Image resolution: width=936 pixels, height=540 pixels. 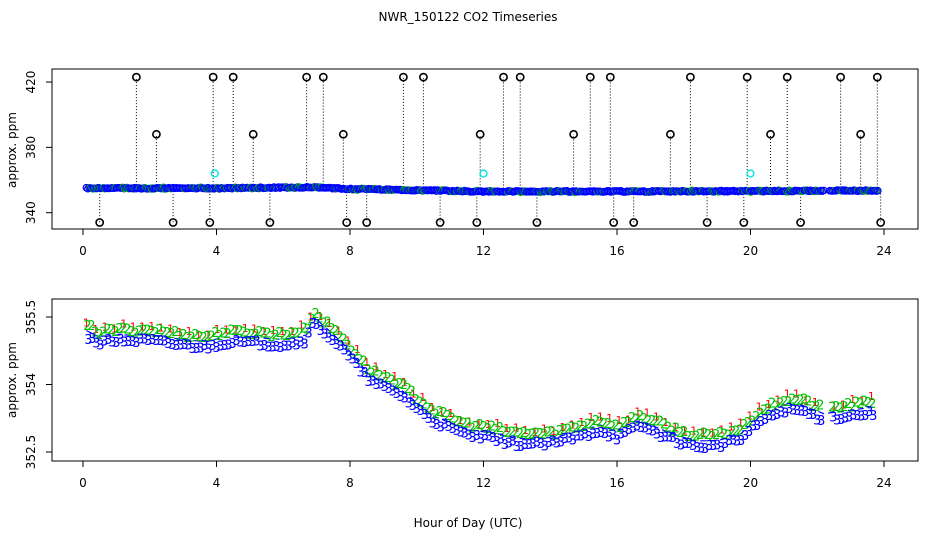 I want to click on top-y-axis-label: approx. ppm, so click(x=12, y=150).